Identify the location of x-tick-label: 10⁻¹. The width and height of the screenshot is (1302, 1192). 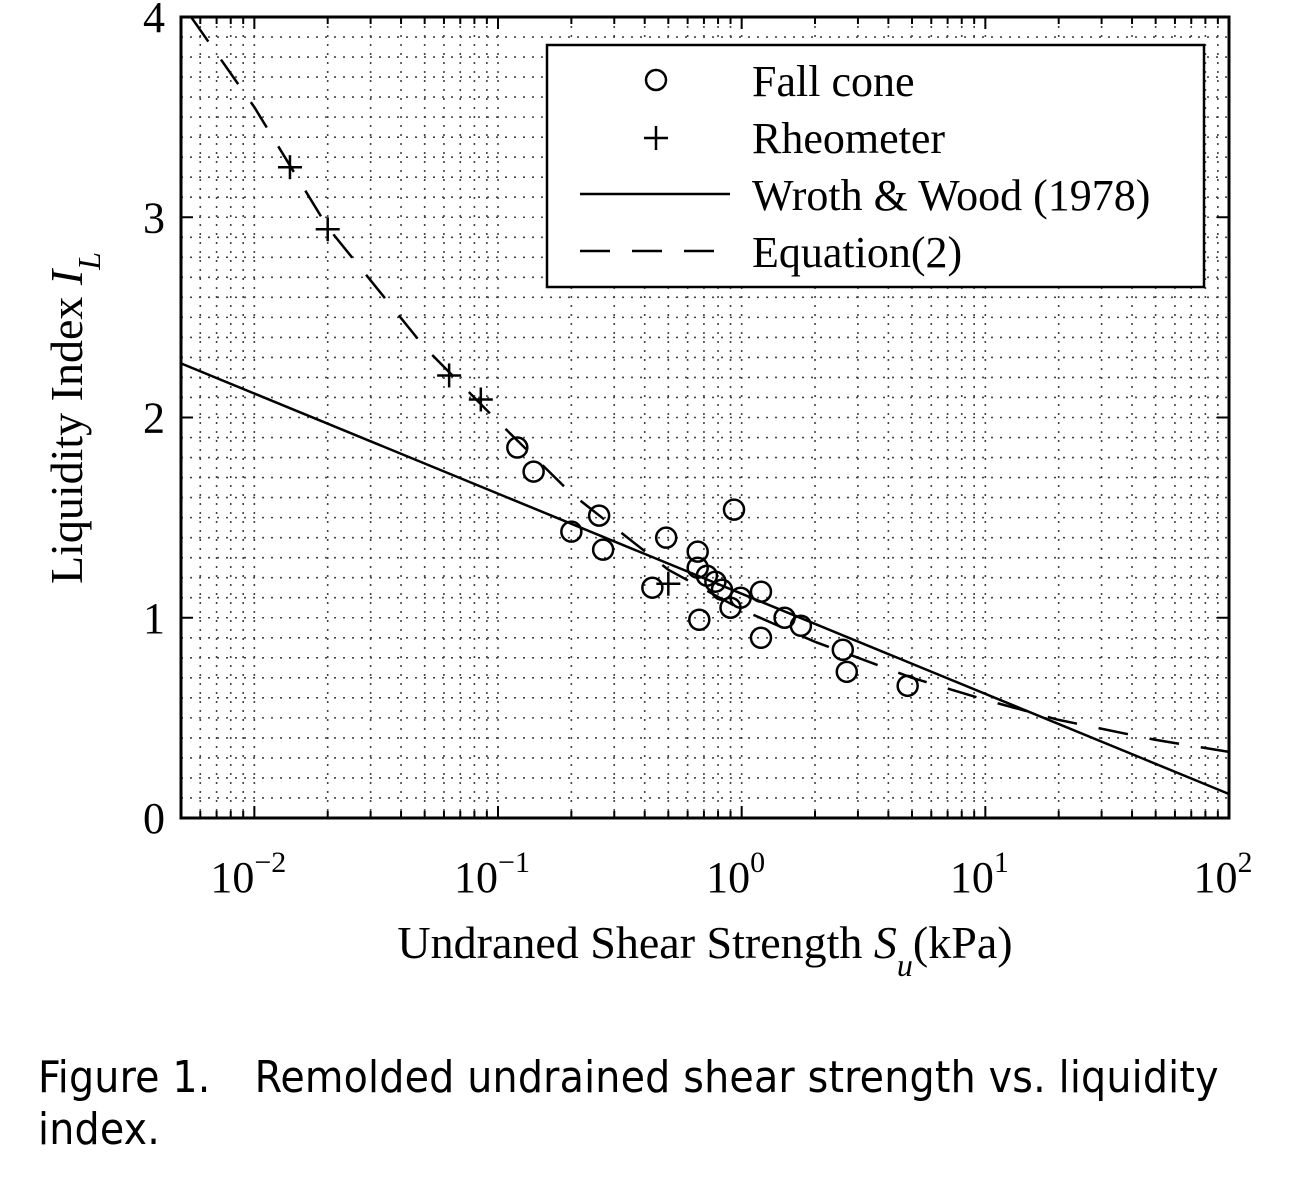
(492, 874).